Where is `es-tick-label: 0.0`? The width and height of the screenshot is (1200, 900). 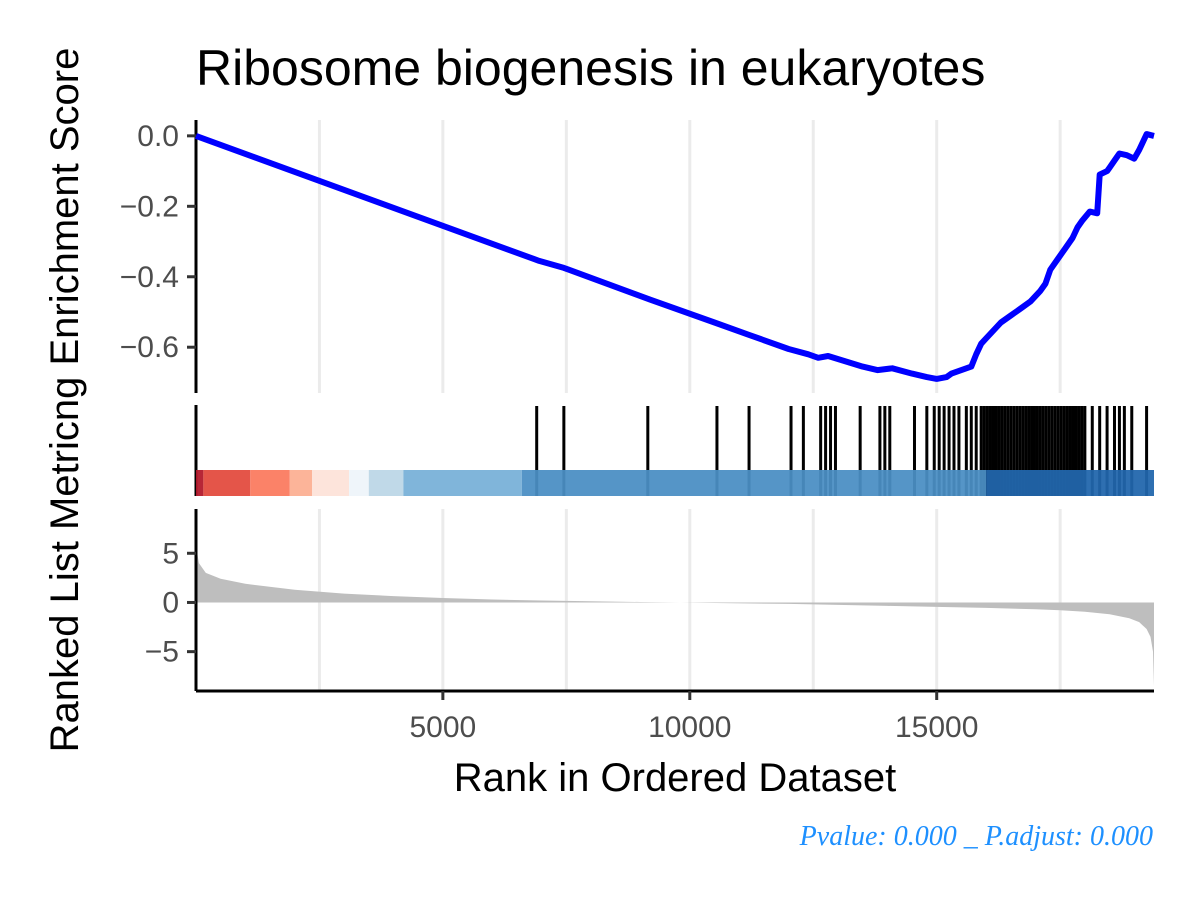
es-tick-label: 0.0 is located at coordinates (158, 136).